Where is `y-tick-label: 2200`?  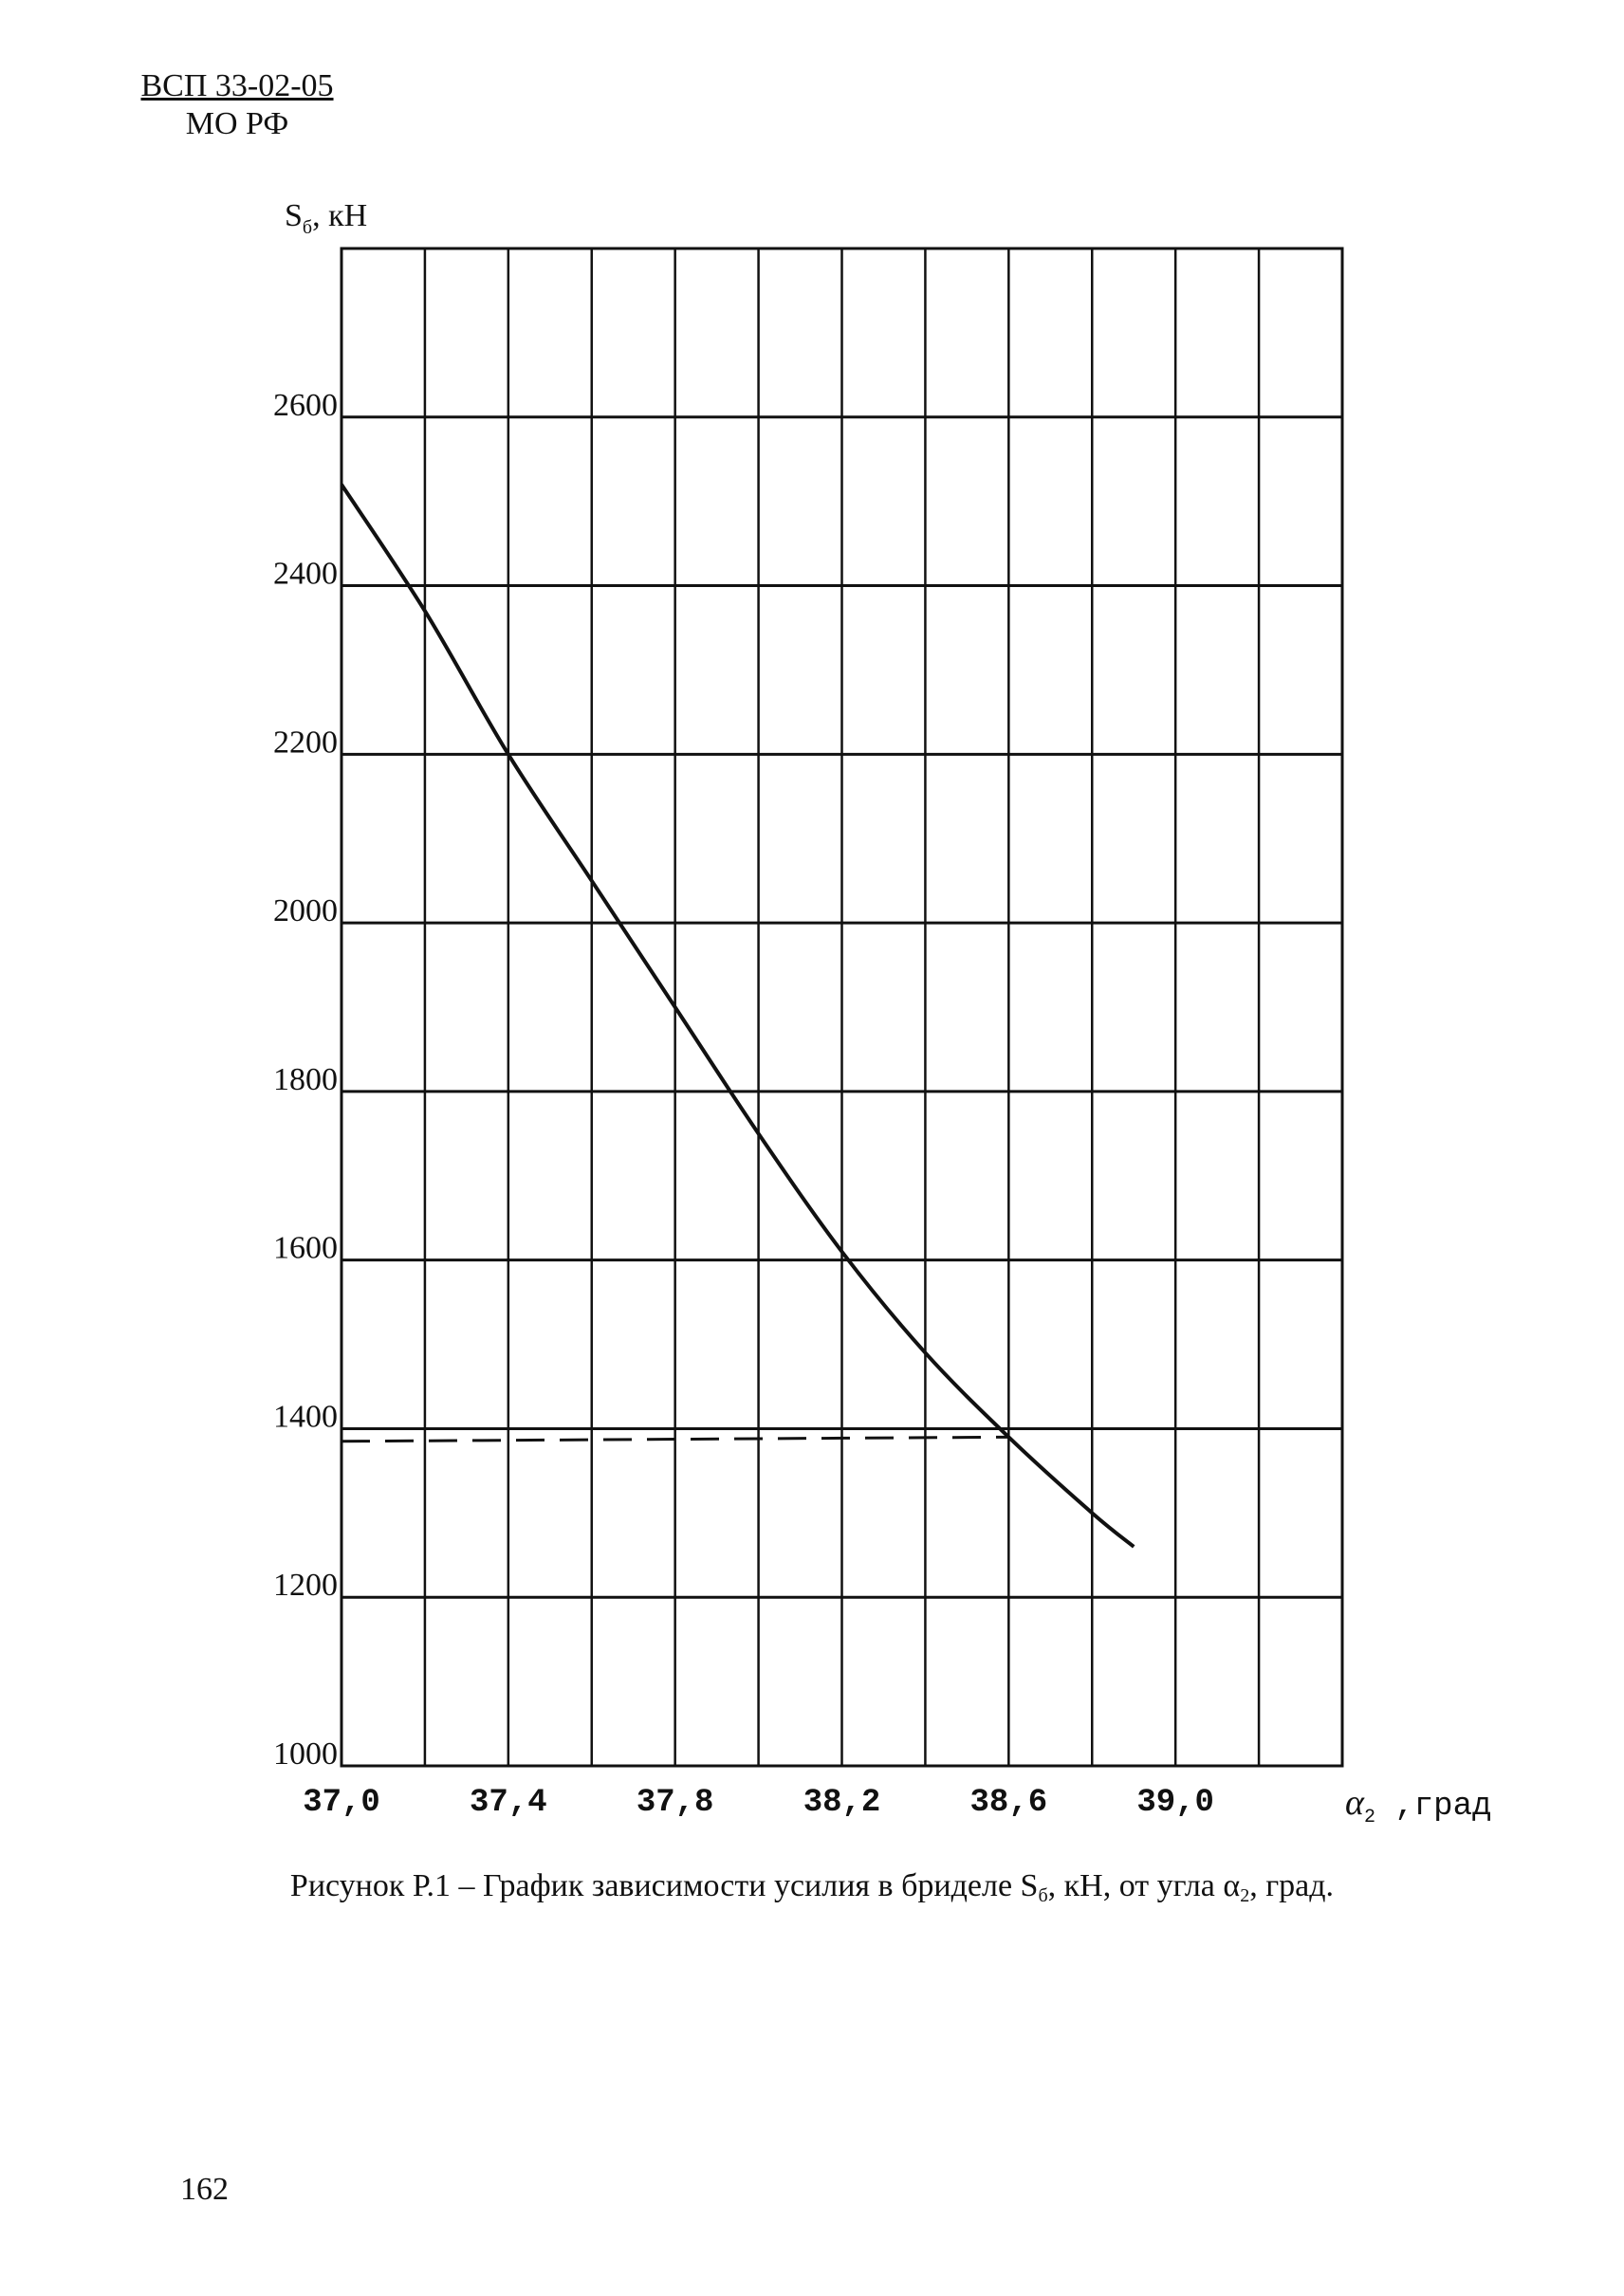
y-tick-label: 2200 is located at coordinates (306, 742).